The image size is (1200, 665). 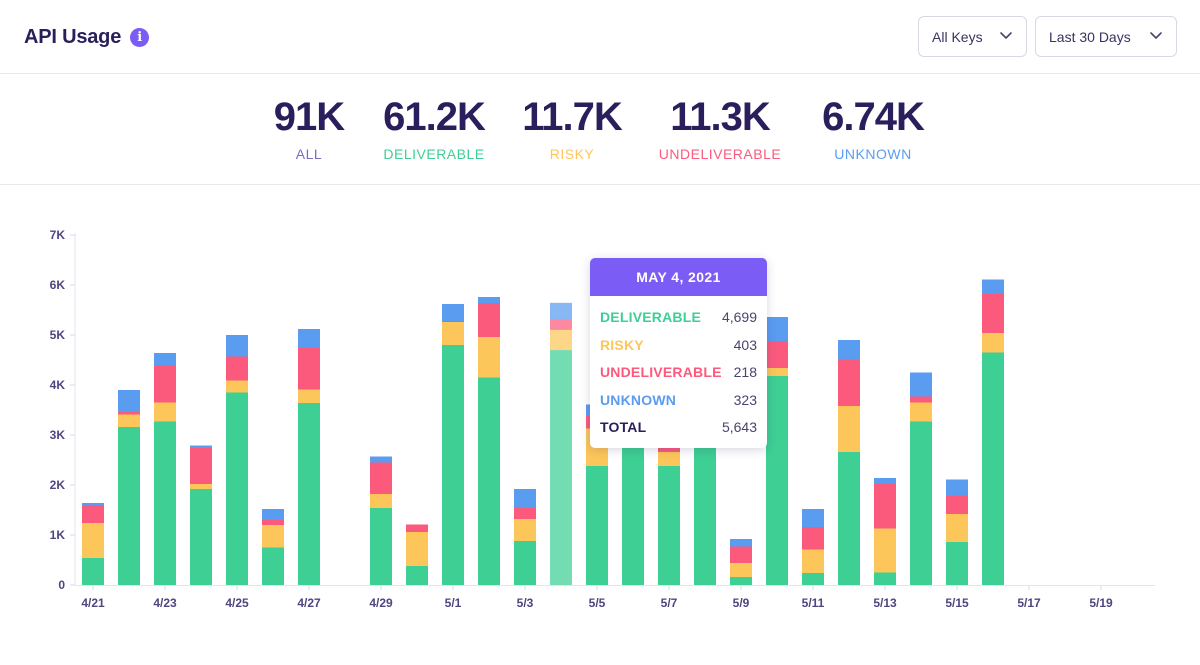 What do you see at coordinates (669, 603) in the screenshot?
I see `x-tick-label: 5/7` at bounding box center [669, 603].